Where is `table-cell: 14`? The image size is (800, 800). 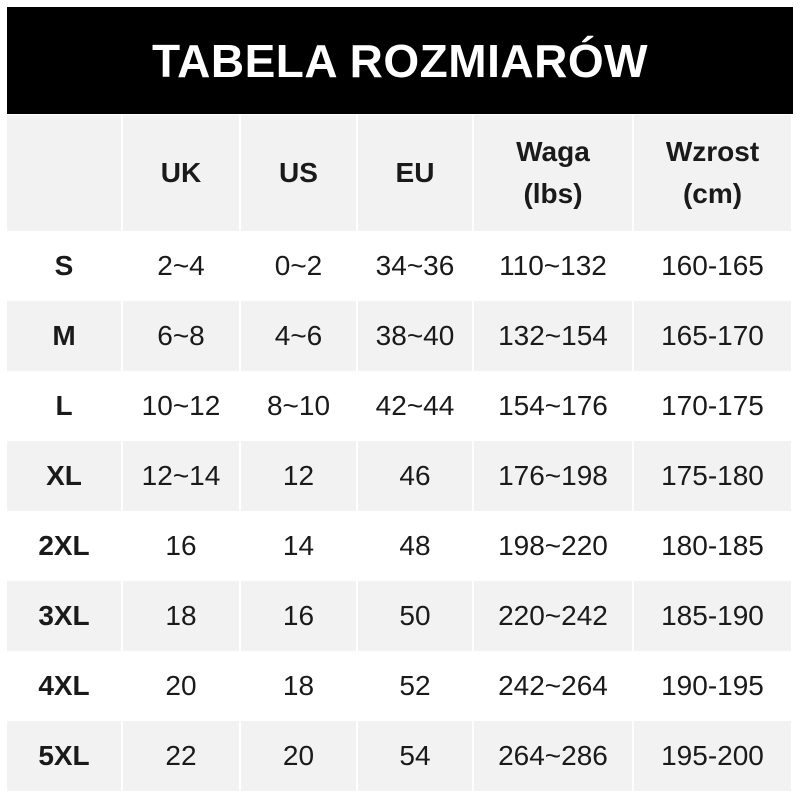 table-cell: 14 is located at coordinates (298, 546).